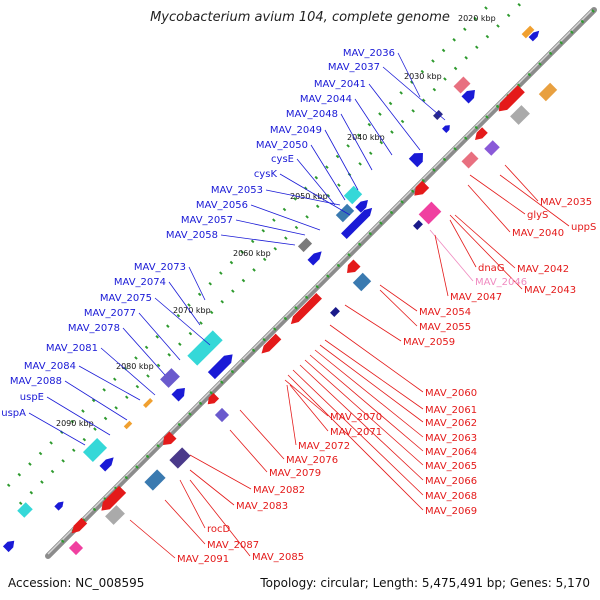 This screenshot has width=600, height=600. I want to click on minus-gene-label: MAV_2062, so click(451, 423).